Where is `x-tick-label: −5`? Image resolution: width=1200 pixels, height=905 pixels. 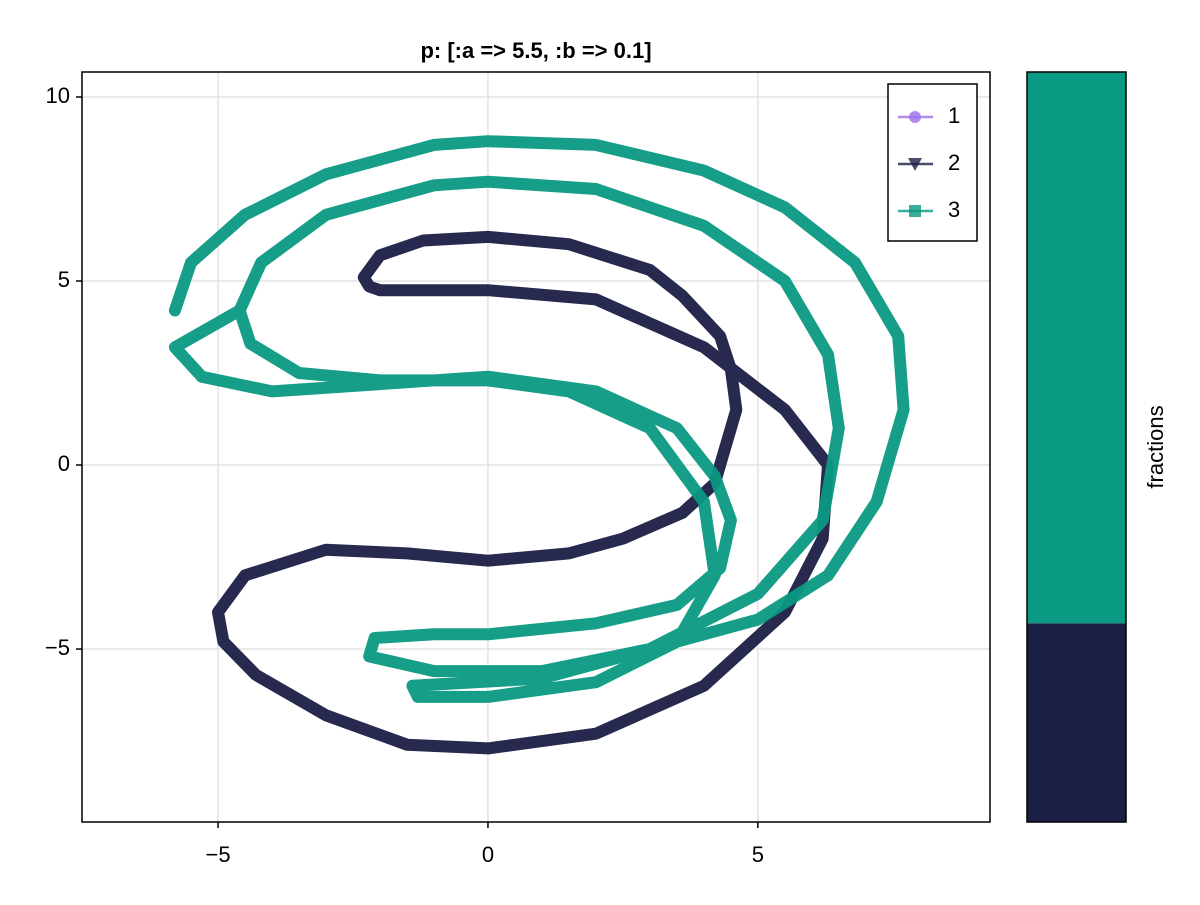
x-tick-label: −5 is located at coordinates (217, 854).